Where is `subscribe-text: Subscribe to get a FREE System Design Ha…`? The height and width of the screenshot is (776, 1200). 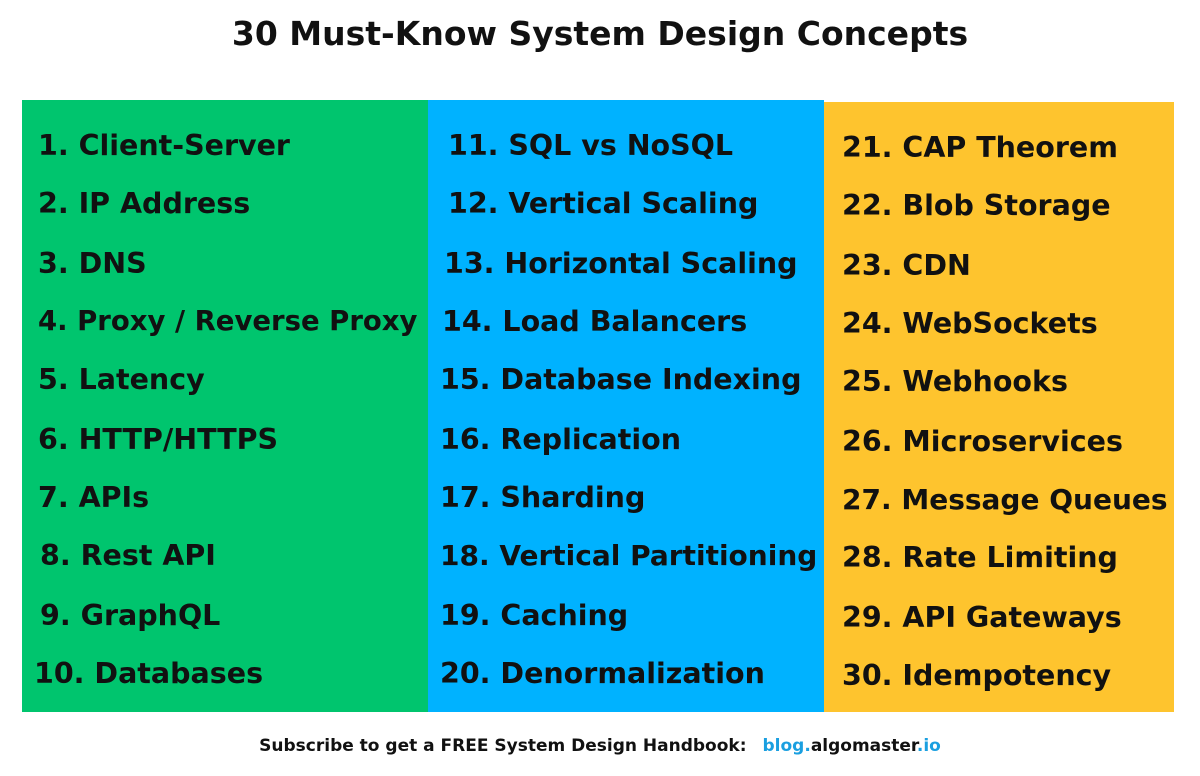 subscribe-text: Subscribe to get a FREE System Design Ha… is located at coordinates (503, 746).